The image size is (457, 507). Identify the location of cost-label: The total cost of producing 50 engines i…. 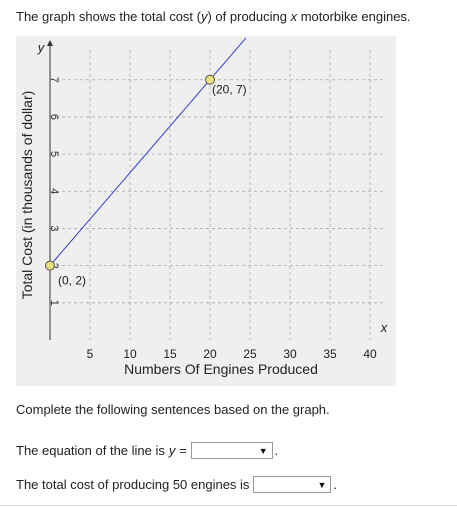
(133, 484).